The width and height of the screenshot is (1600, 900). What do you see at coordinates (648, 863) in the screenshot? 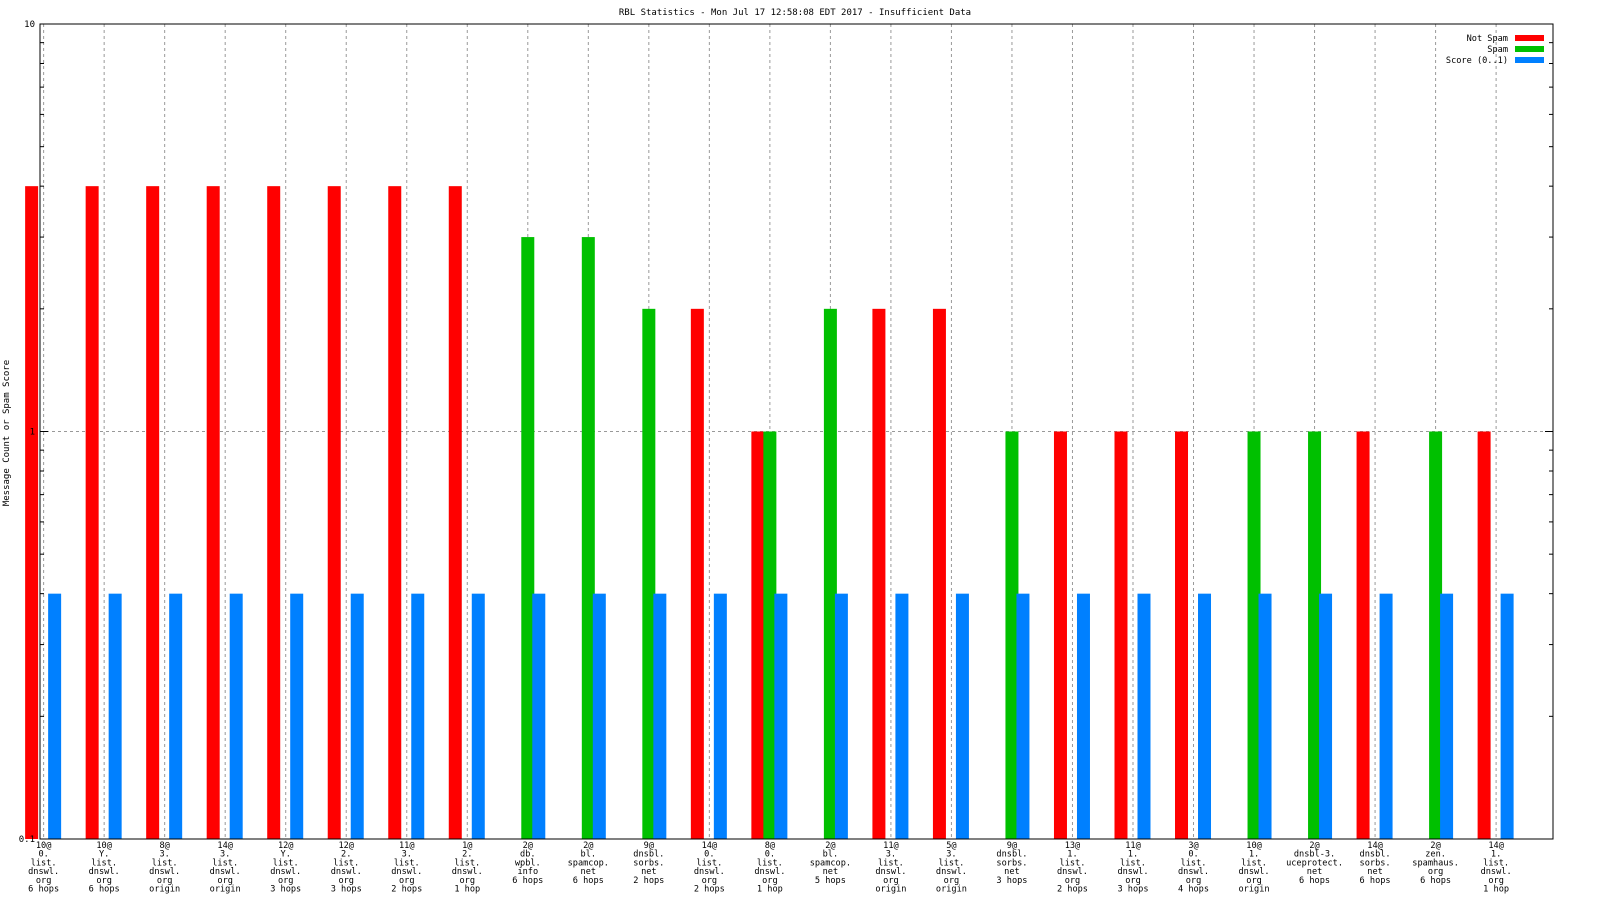
I see `x-tick-label: 9@ dnsbl. sorbs. net 2 hops` at bounding box center [648, 863].